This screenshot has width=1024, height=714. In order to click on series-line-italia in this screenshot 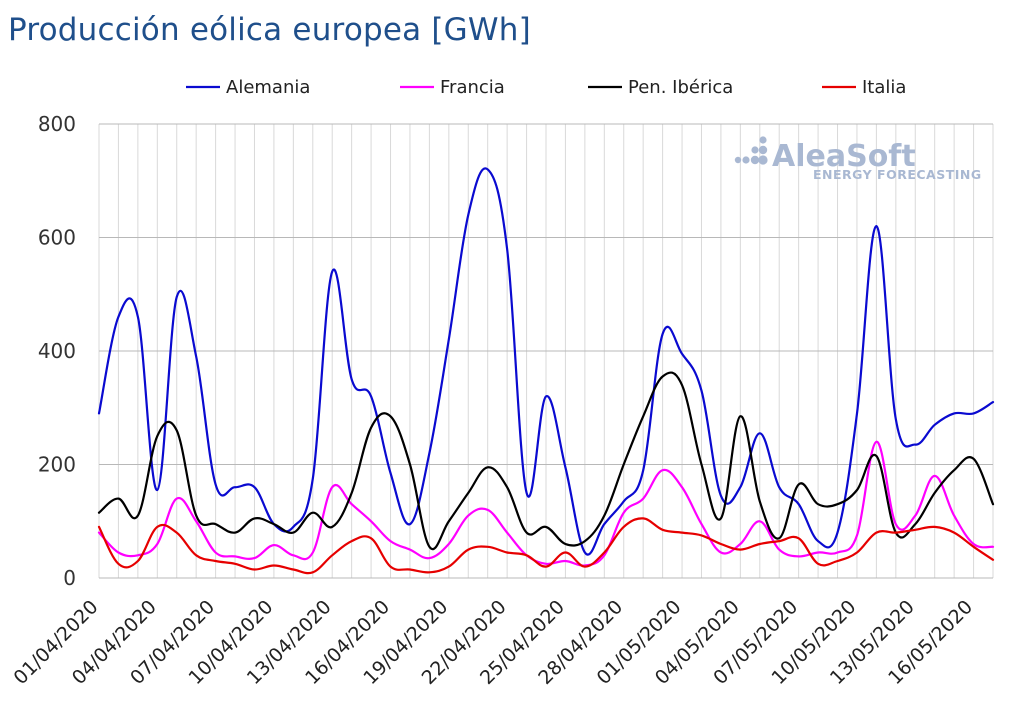, I will do `click(546, 546)`.